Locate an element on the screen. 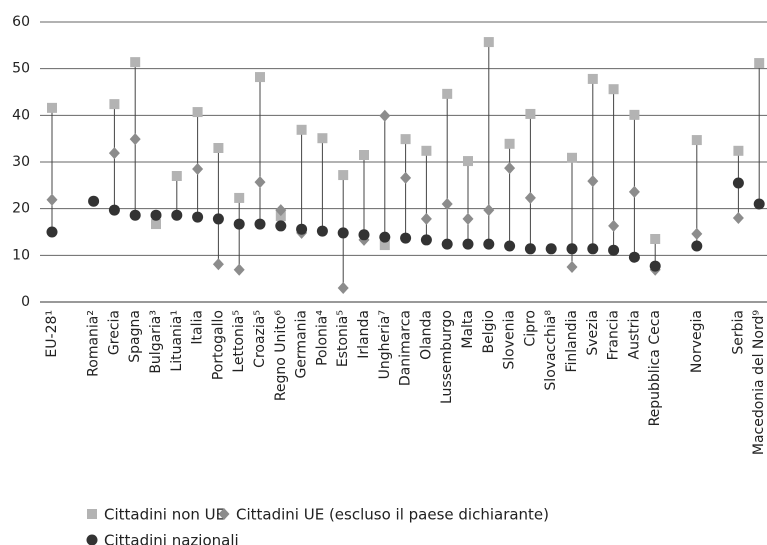 This screenshot has width=767, height=545. x-tick-label: Bulgaria³ is located at coordinates (156, 342).